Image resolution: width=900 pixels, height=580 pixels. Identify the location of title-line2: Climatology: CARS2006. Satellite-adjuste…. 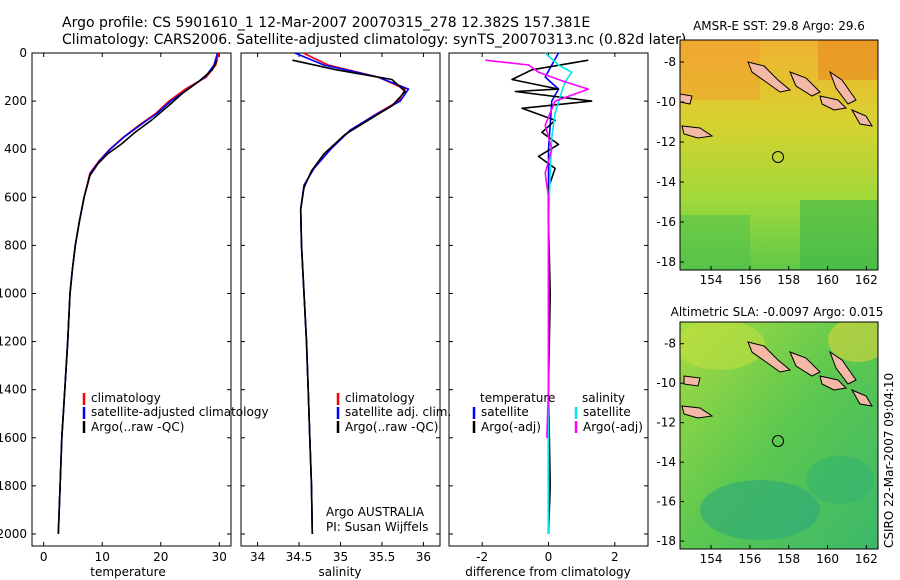
(374, 40).